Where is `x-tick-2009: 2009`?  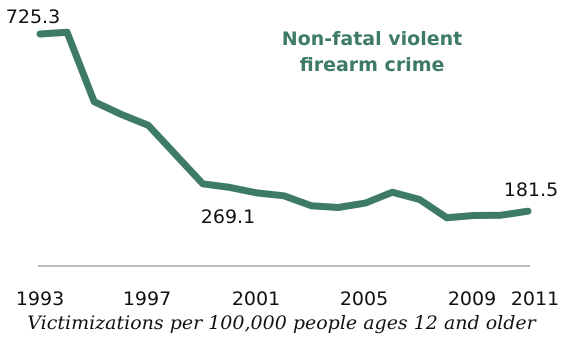
x-tick-2009: 2009 is located at coordinates (472, 299).